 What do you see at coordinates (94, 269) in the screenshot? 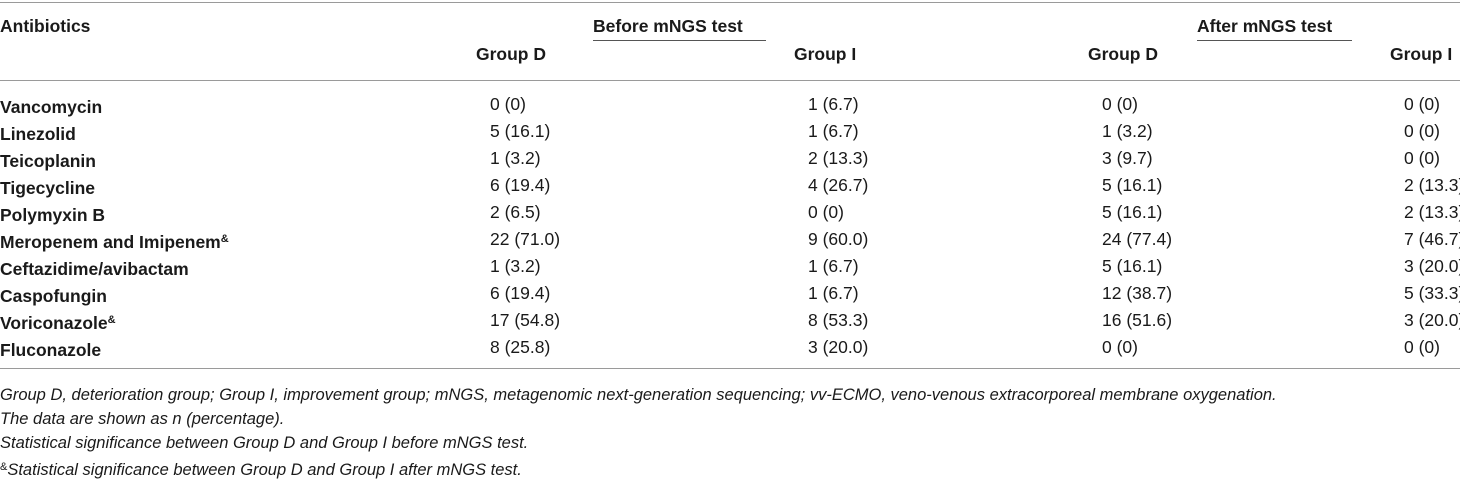
I see `row-name: Ceftazidime/avibactam` at bounding box center [94, 269].